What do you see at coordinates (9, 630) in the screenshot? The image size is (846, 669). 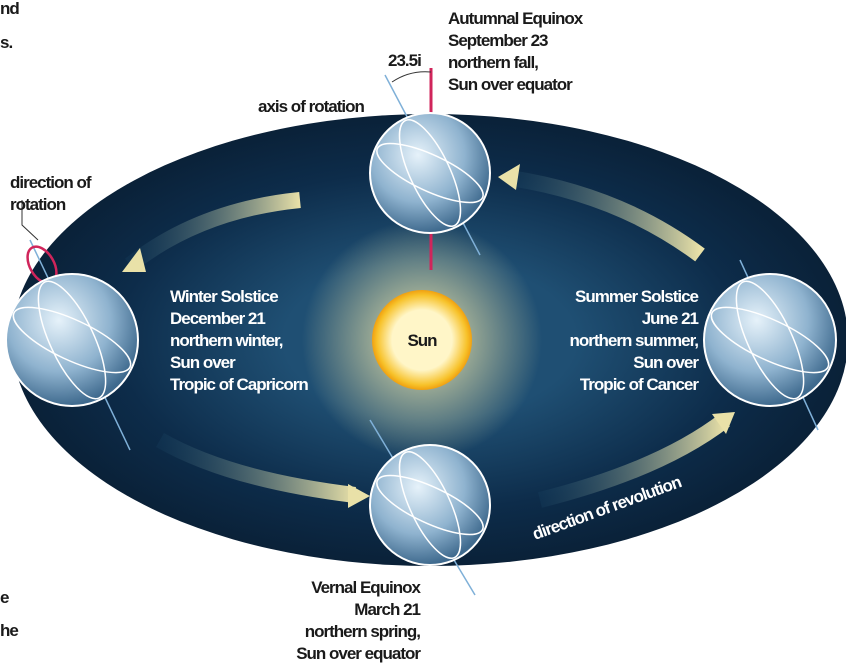 I see `fragment: he` at bounding box center [9, 630].